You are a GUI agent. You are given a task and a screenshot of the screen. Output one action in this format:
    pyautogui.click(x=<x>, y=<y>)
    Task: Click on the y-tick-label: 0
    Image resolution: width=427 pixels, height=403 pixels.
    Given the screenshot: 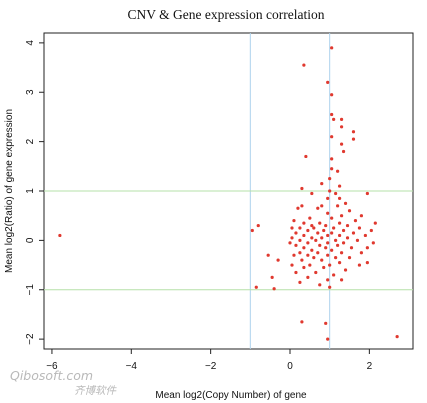 What is the action you would take?
    pyautogui.click(x=30, y=240)
    